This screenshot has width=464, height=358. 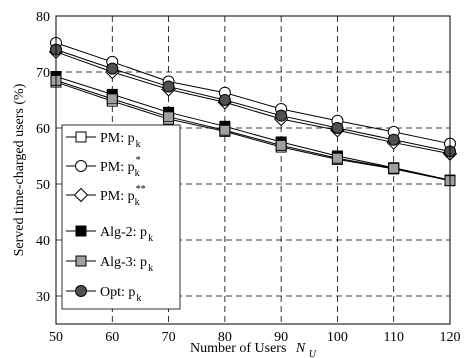 I want to click on legend-label: PM: pk, so click(x=120, y=140).